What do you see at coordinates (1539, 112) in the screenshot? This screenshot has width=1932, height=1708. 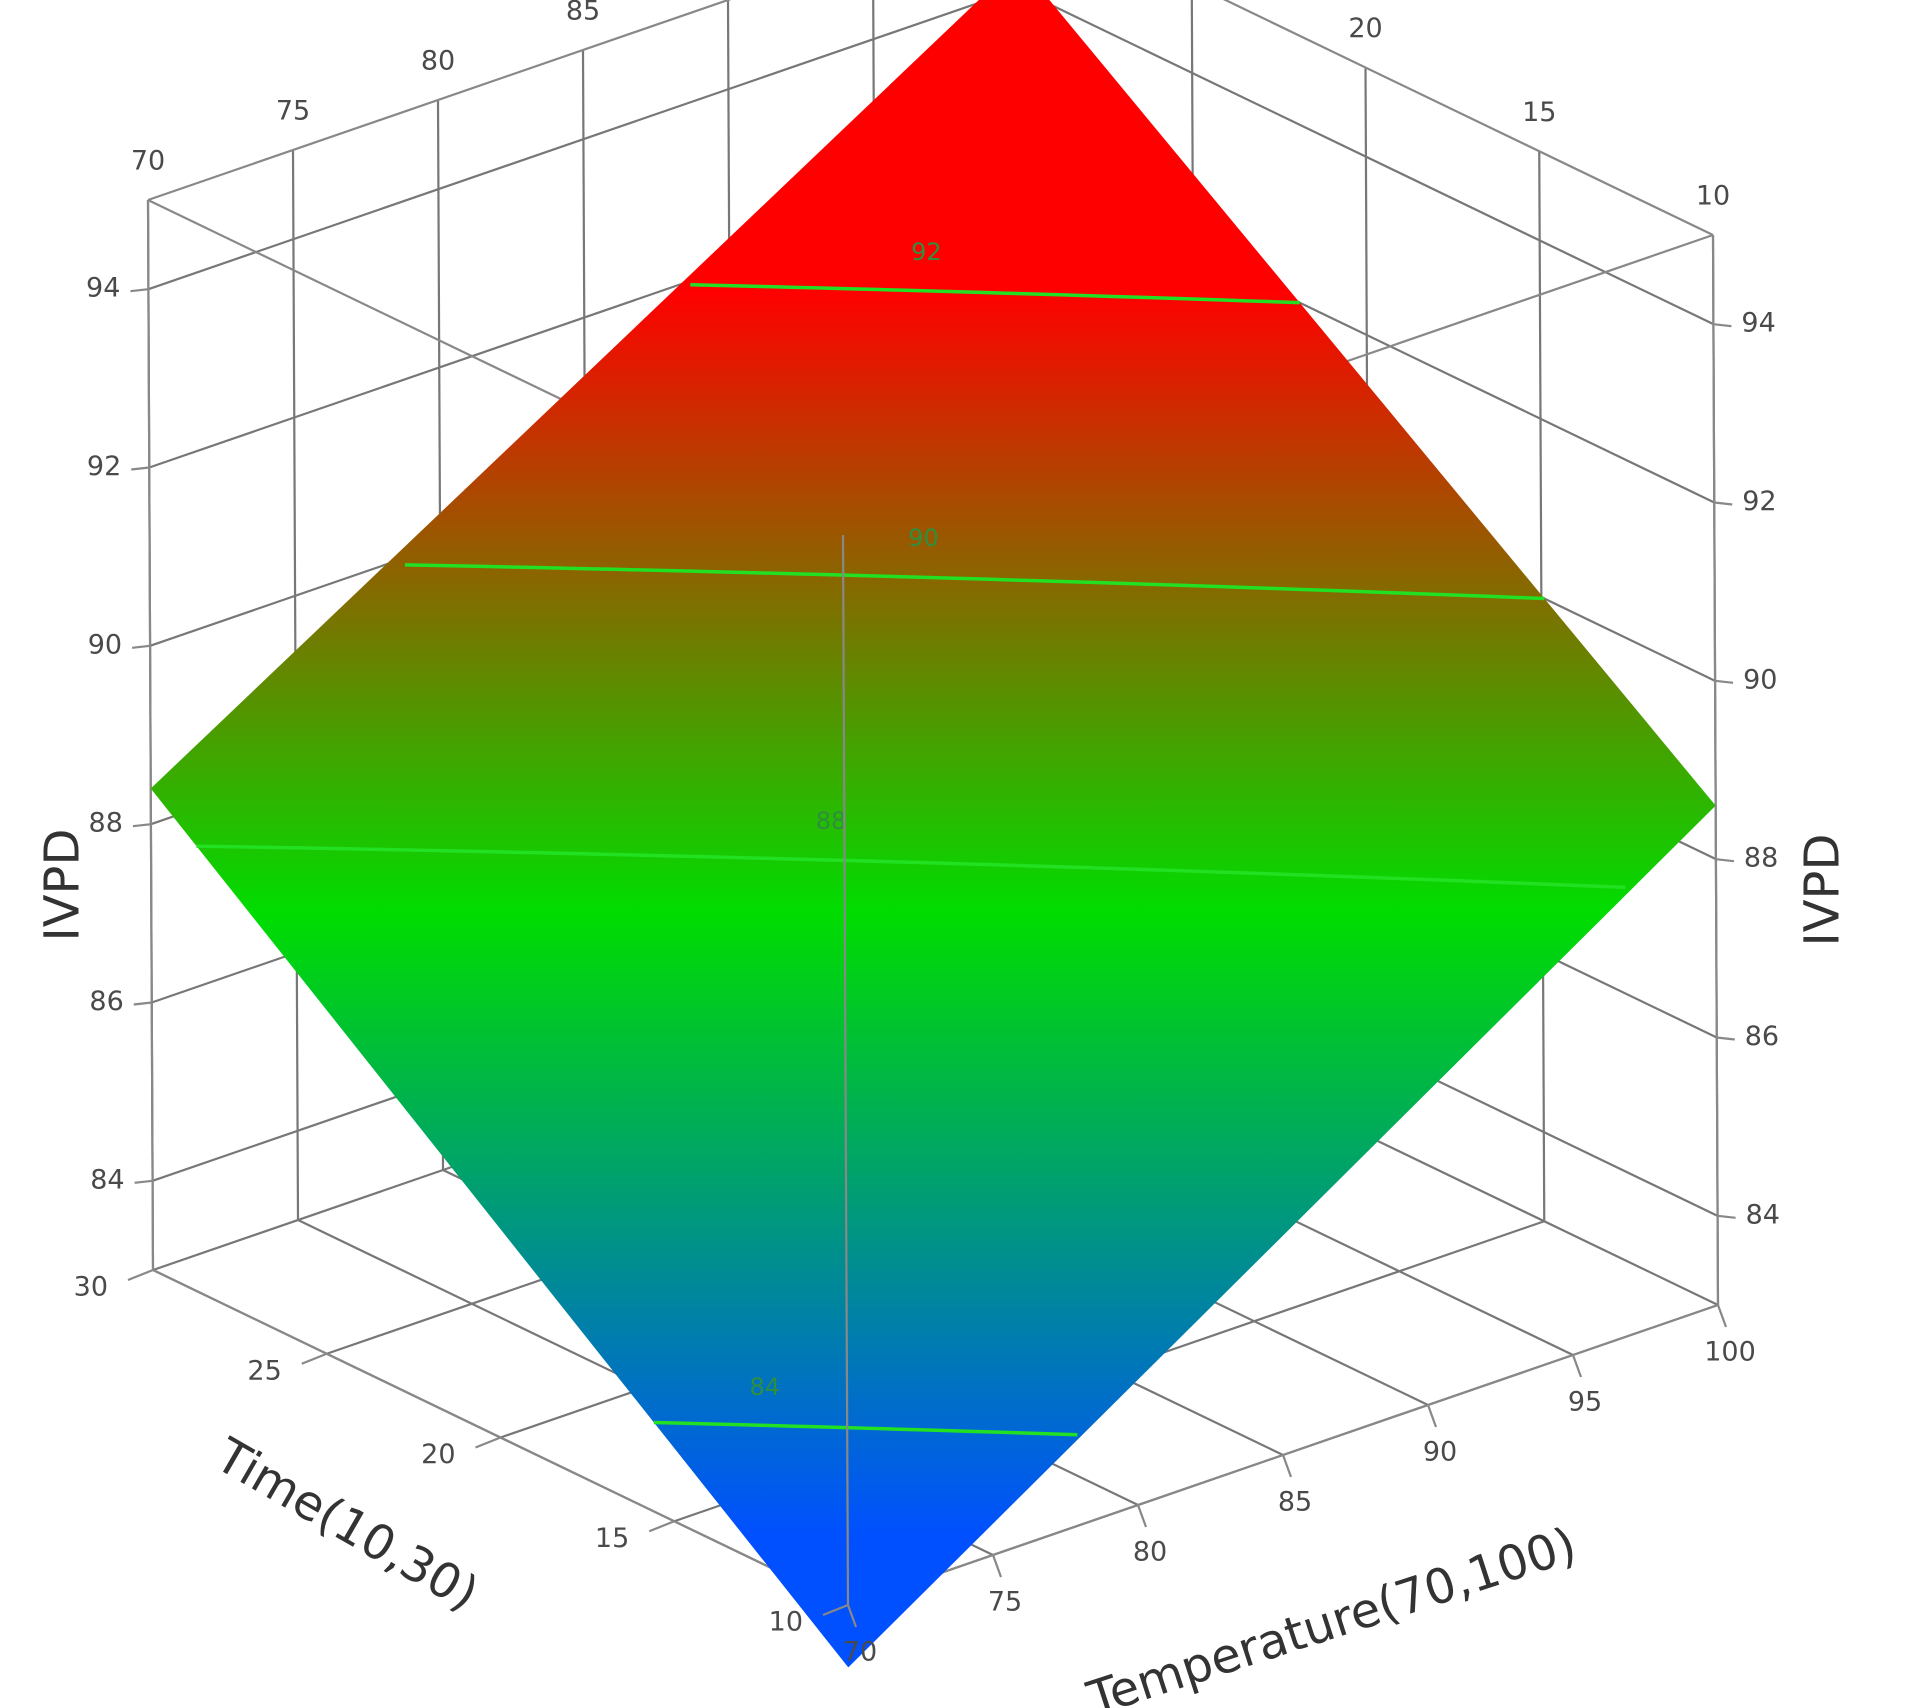 I see `tick-label-time-top: 15` at bounding box center [1539, 112].